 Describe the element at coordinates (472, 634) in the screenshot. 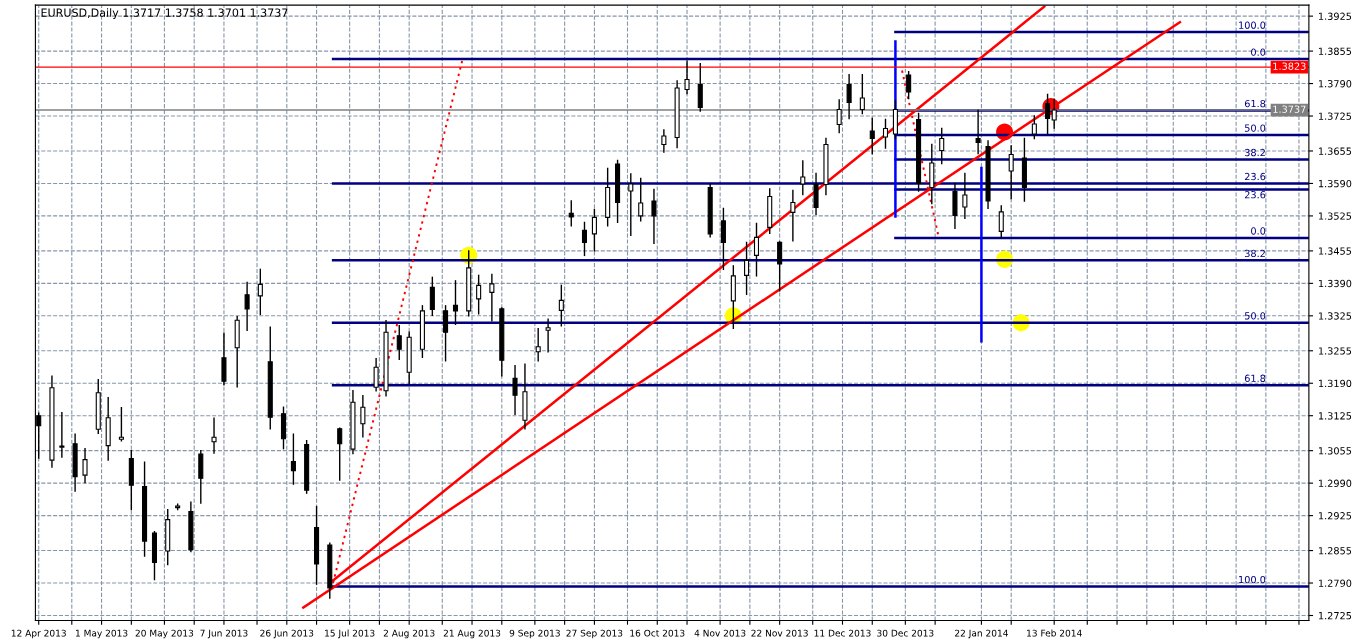

I see `x-tick-label: 21 Aug 2013` at that location.